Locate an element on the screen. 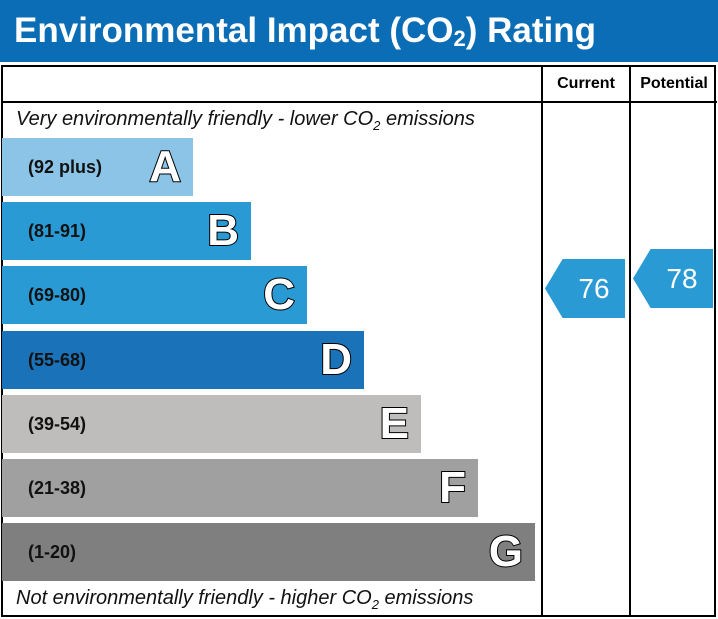 This screenshot has height=619, width=718. band-c: (69-80) C is located at coordinates (154, 295).